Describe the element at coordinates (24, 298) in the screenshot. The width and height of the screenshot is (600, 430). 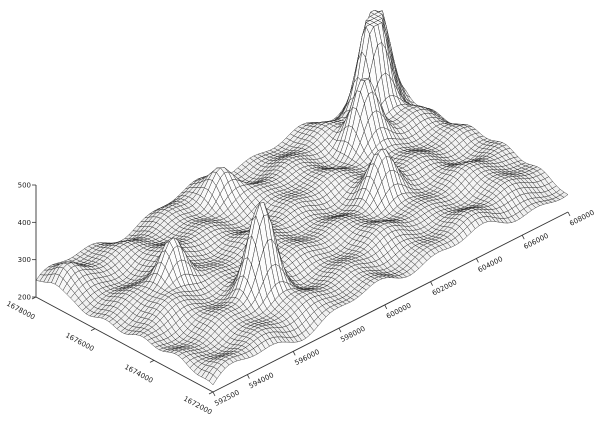
I see `z-tick-label: 200` at that location.